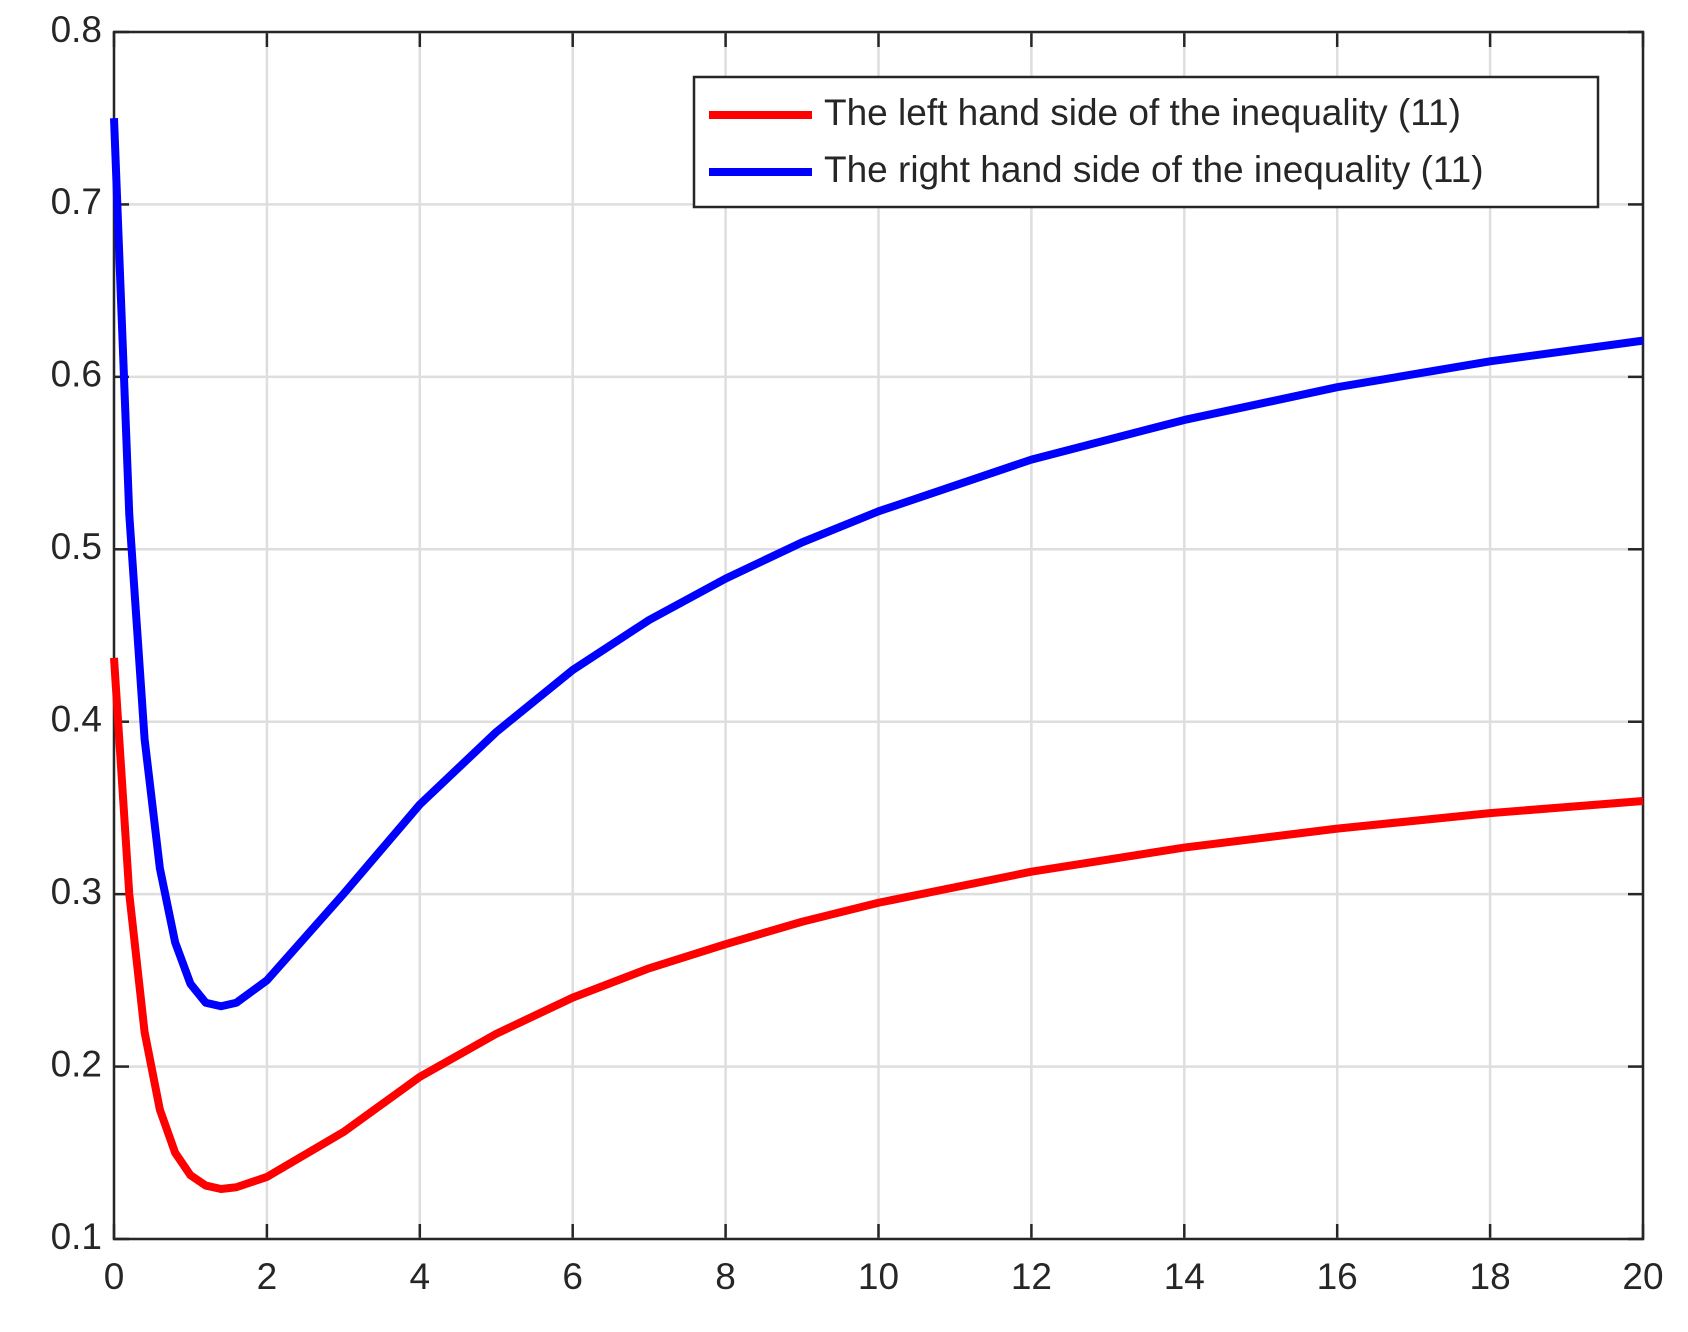 This screenshot has width=1688, height=1332. Describe the element at coordinates (1031, 1276) in the screenshot. I see `x-tick-label: 12` at that location.